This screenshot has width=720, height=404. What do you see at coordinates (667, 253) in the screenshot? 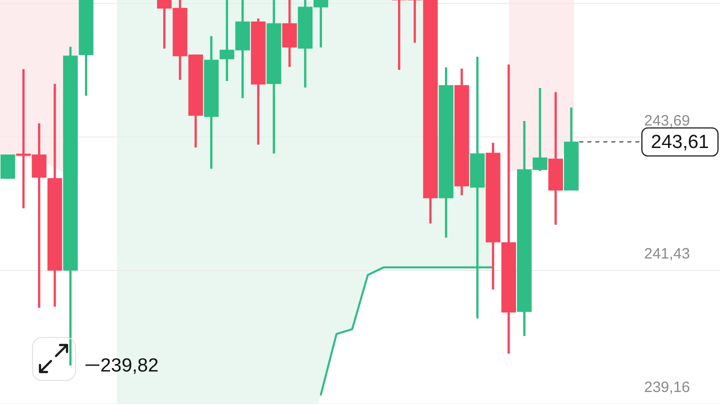
I see `y-tick-label: 241,43` at bounding box center [667, 253].